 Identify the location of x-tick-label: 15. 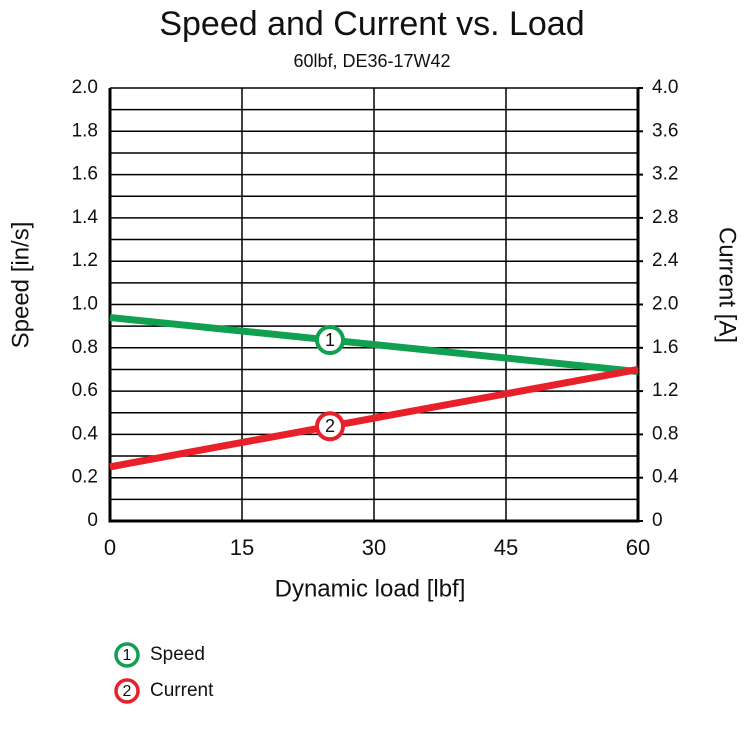
(242, 547).